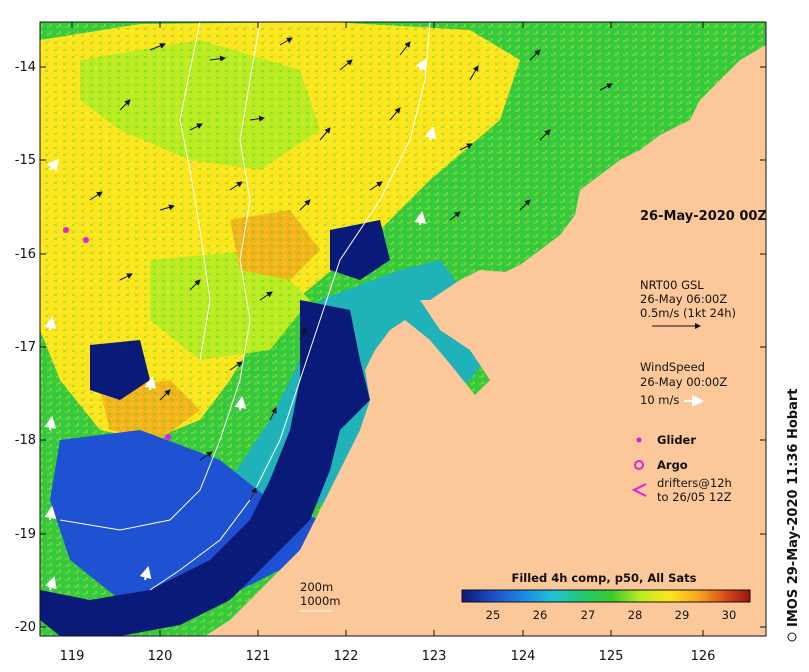 This screenshot has height=672, width=809. What do you see at coordinates (703, 216) in the screenshot?
I see `map-date-label: 26-May-2020 00Z` at bounding box center [703, 216].